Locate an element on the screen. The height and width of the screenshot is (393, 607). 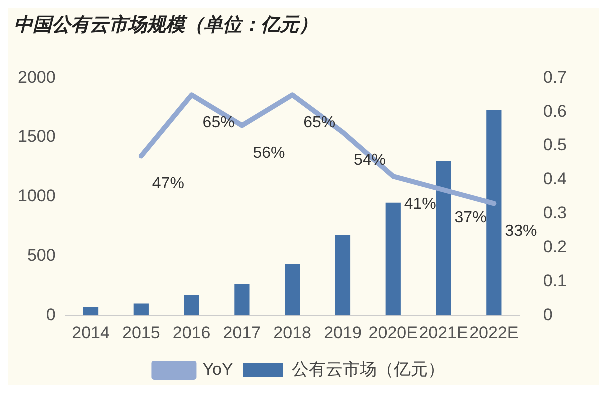
y2-tick-label: 0.2 is located at coordinates (555, 246).